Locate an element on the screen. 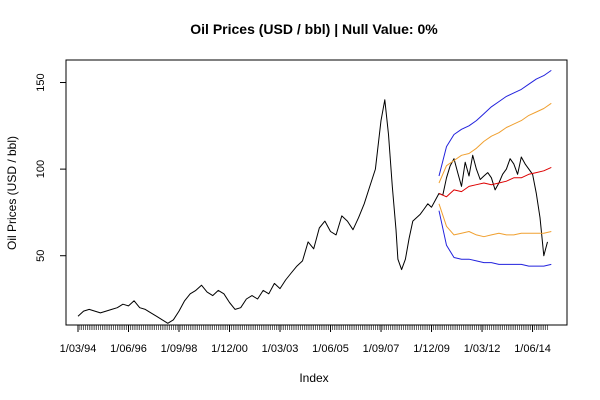 This screenshot has width=600, height=400. x-axis-label: Index is located at coordinates (313, 378).